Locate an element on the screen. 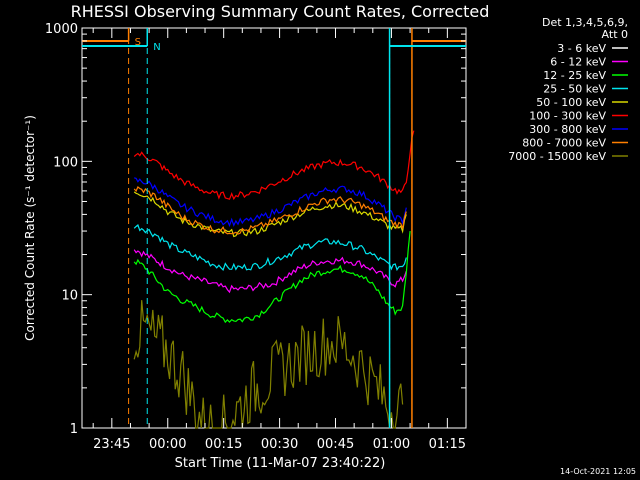 The height and width of the screenshot is (480, 640). legend-item-label: 100 - 300 keV is located at coordinates (567, 116).